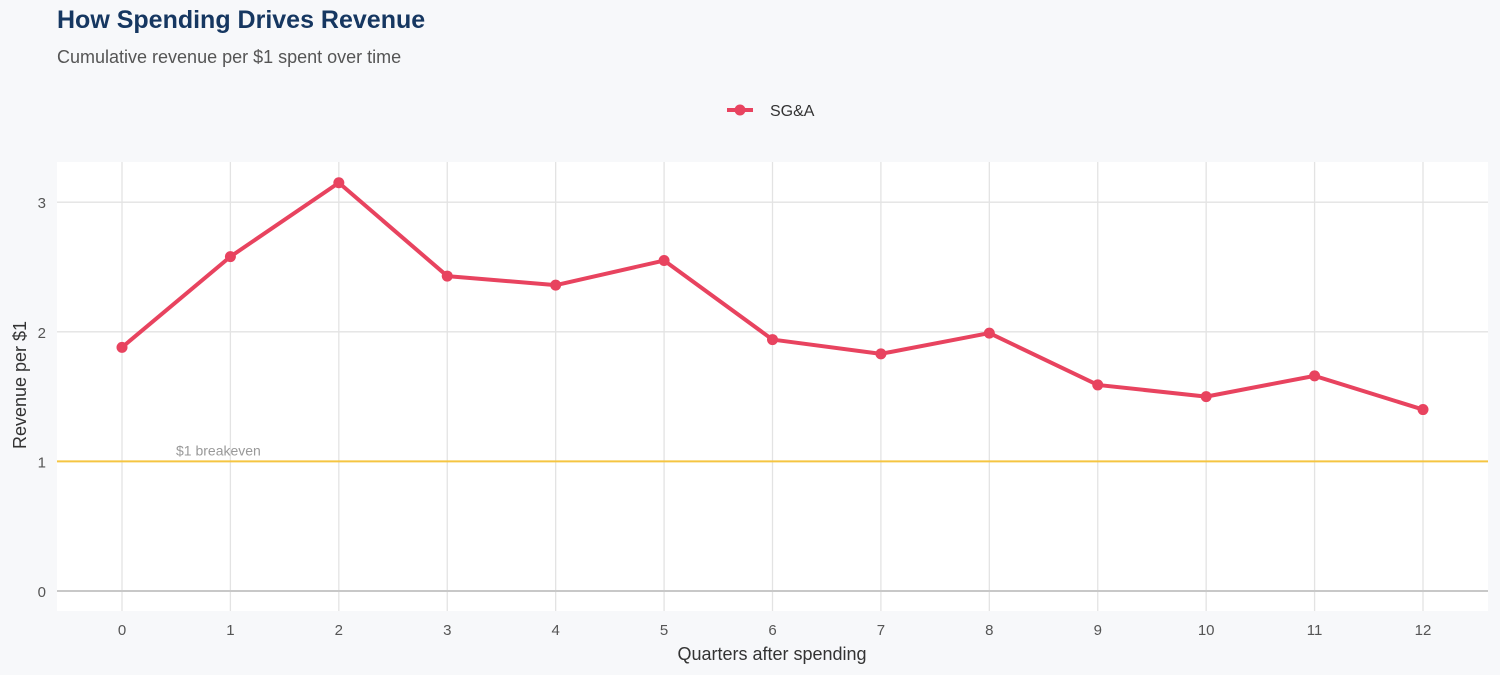  Describe the element at coordinates (881, 630) in the screenshot. I see `x-tick-label: 7` at that location.